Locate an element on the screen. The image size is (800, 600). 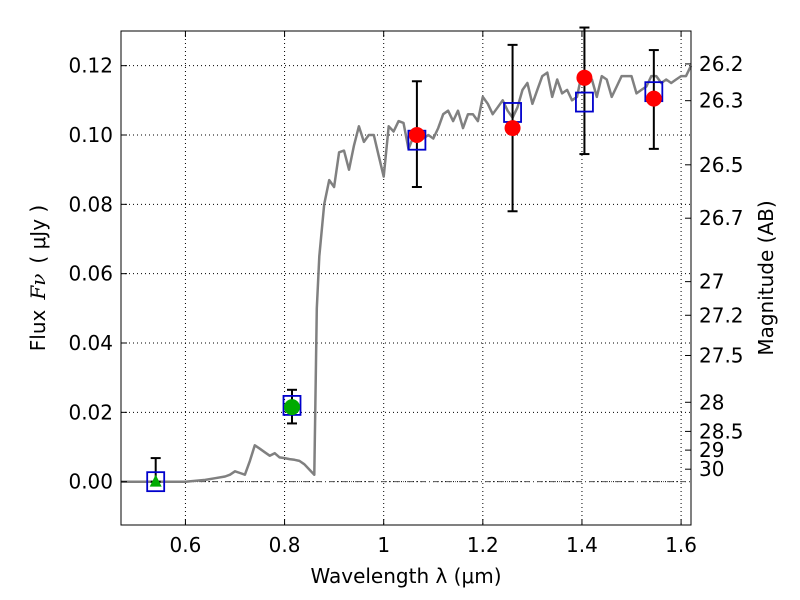
right-tick-label: 28.5 is located at coordinates (721, 431).